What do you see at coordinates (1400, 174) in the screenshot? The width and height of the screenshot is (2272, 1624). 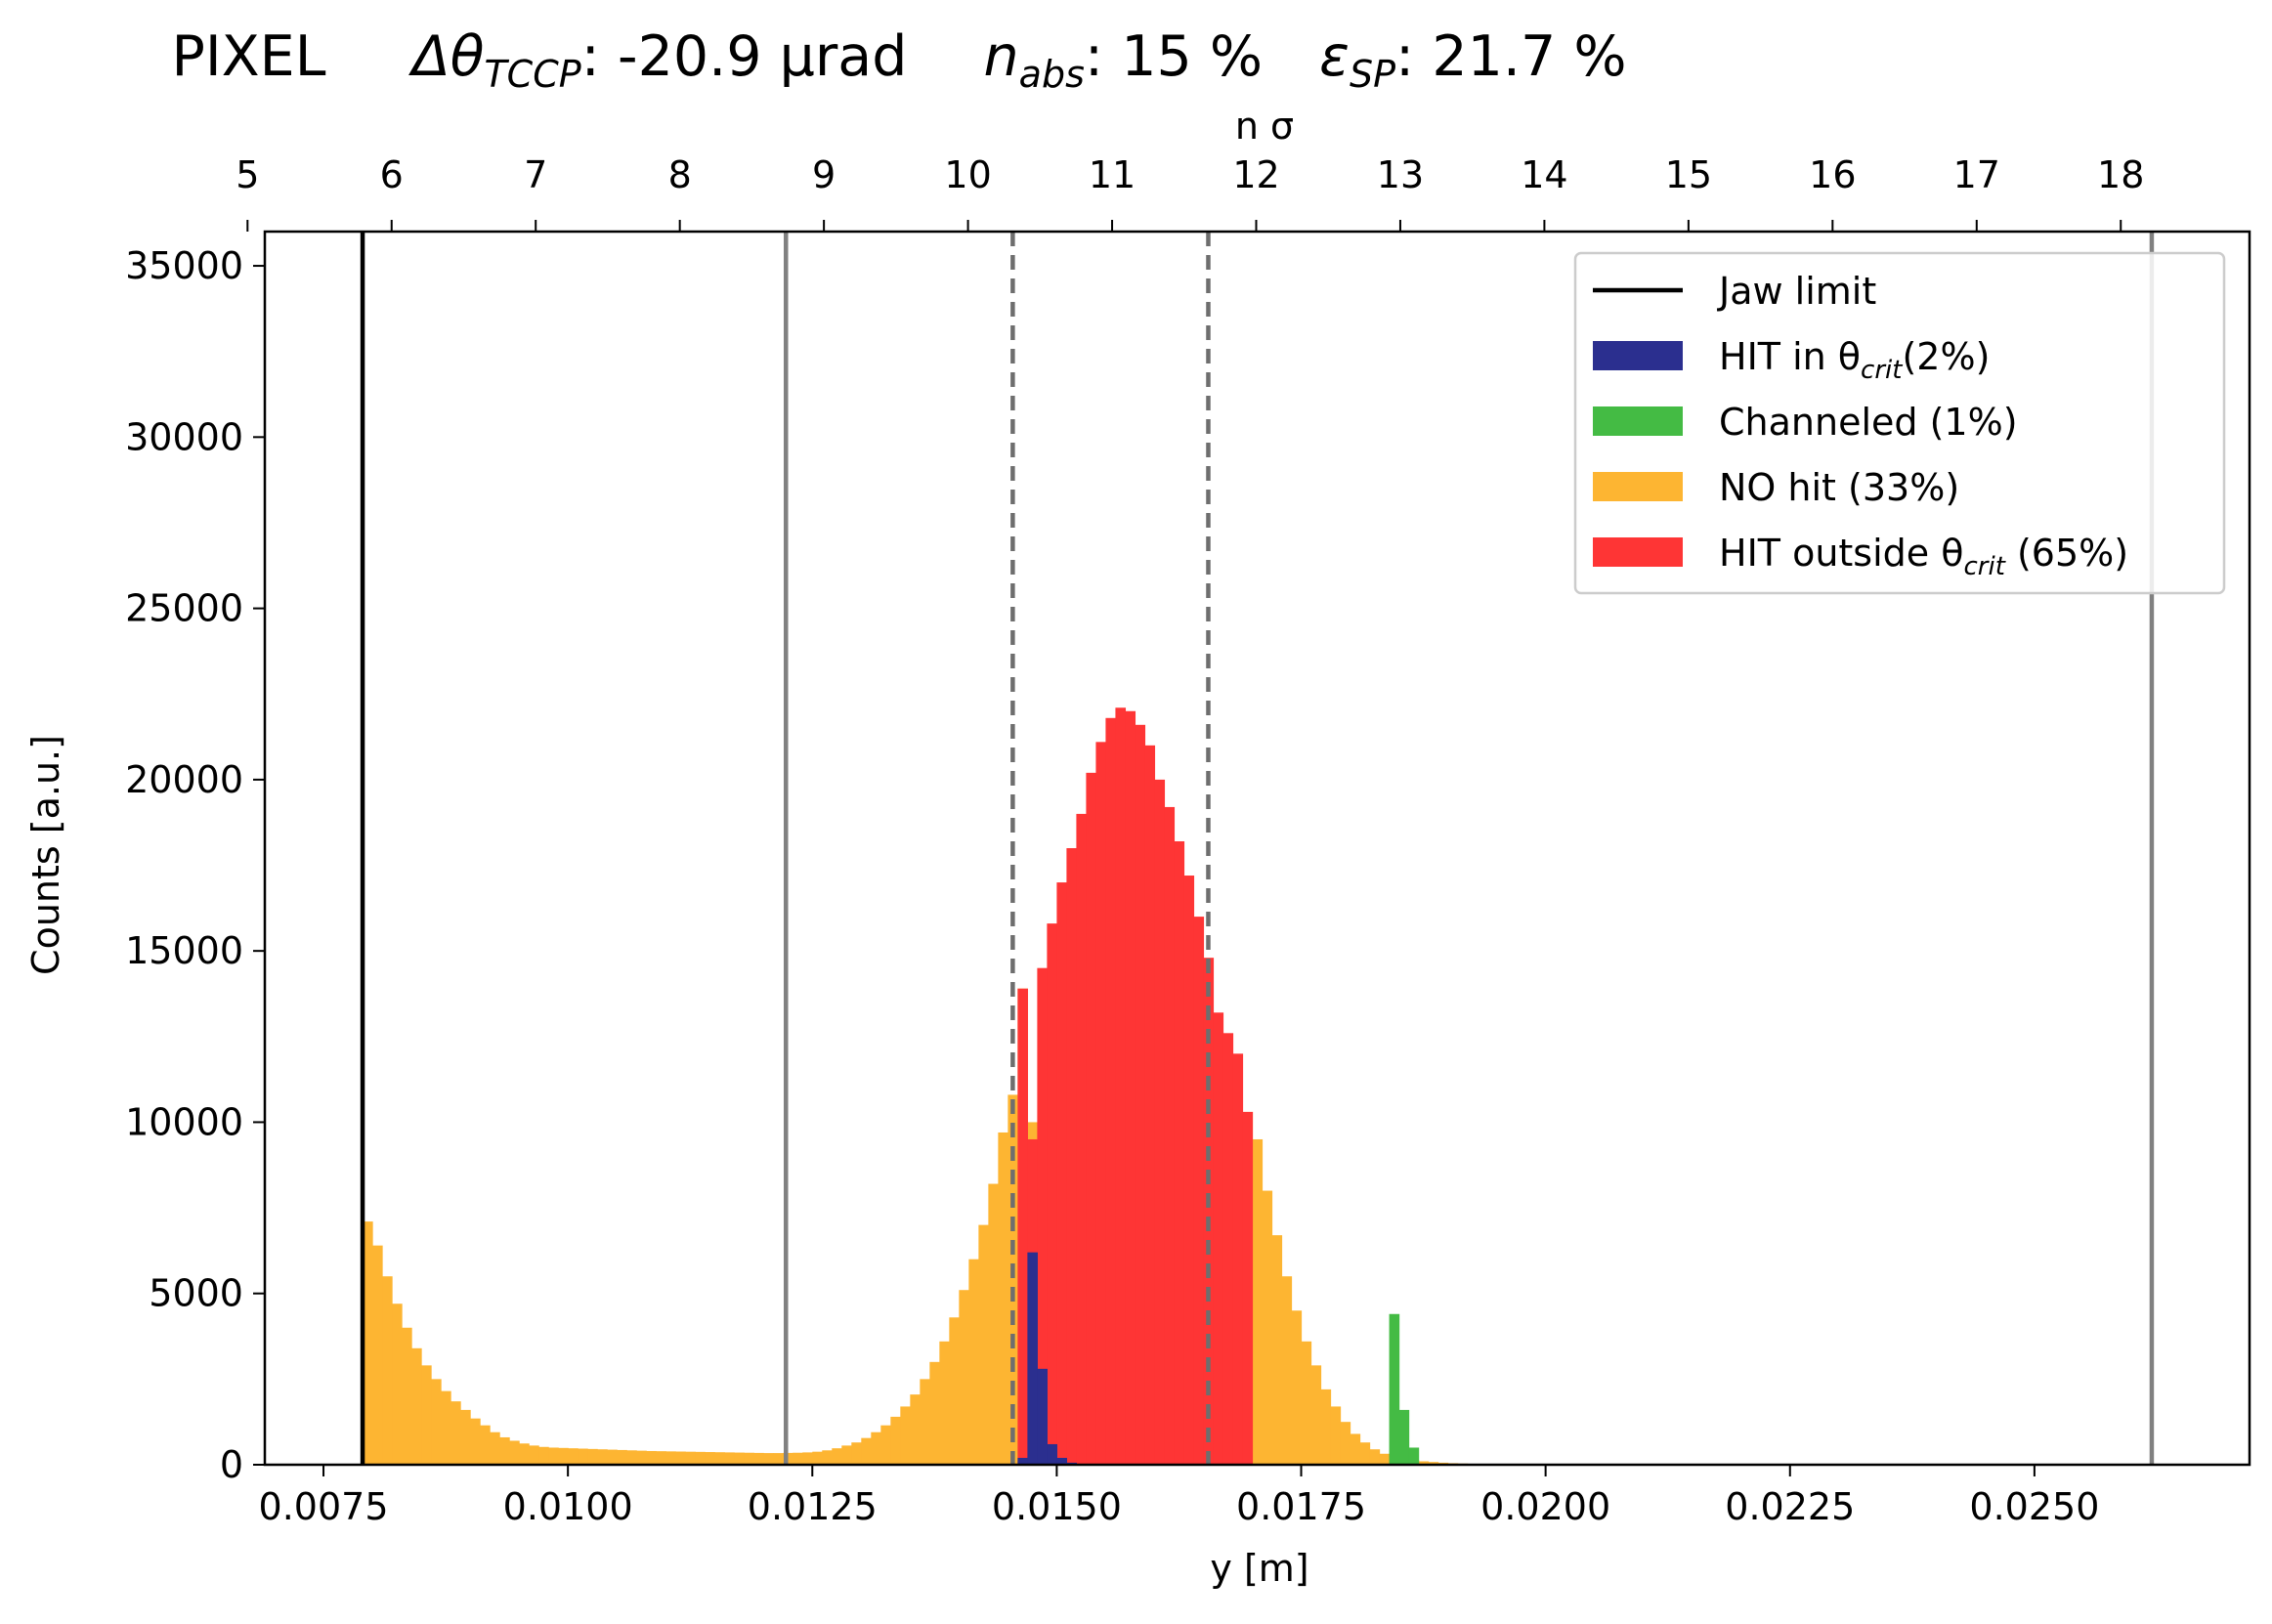 I see `top-tick-label: 13` at bounding box center [1400, 174].